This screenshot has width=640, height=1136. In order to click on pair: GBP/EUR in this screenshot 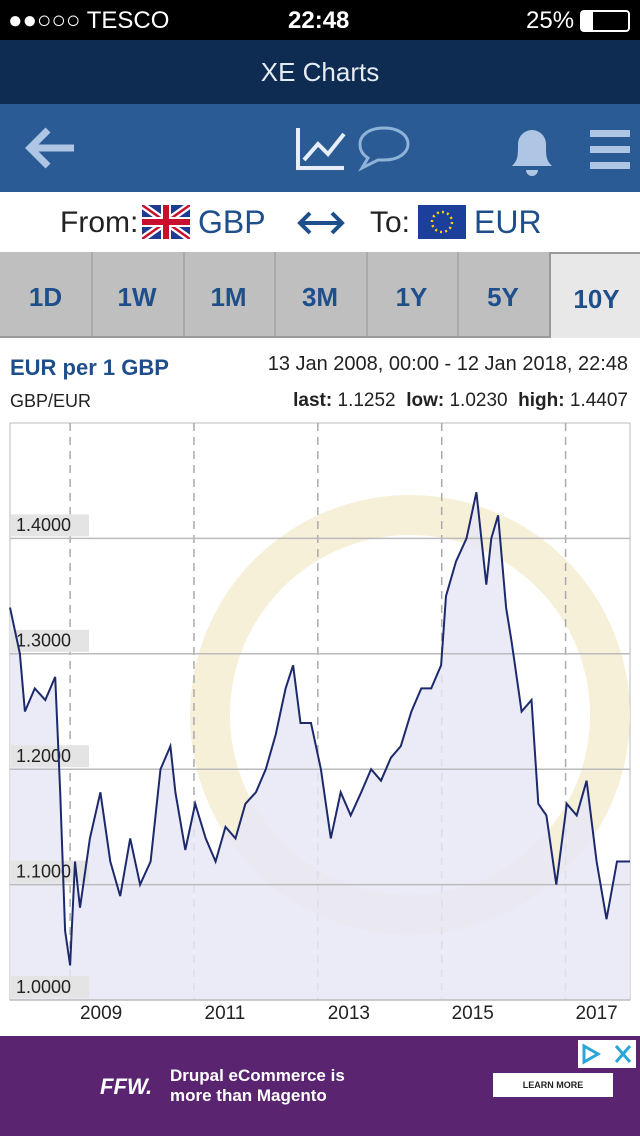, I will do `click(51, 401)`.